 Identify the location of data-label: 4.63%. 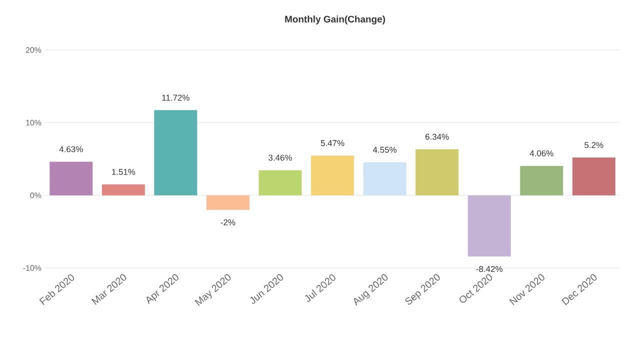
(71, 149).